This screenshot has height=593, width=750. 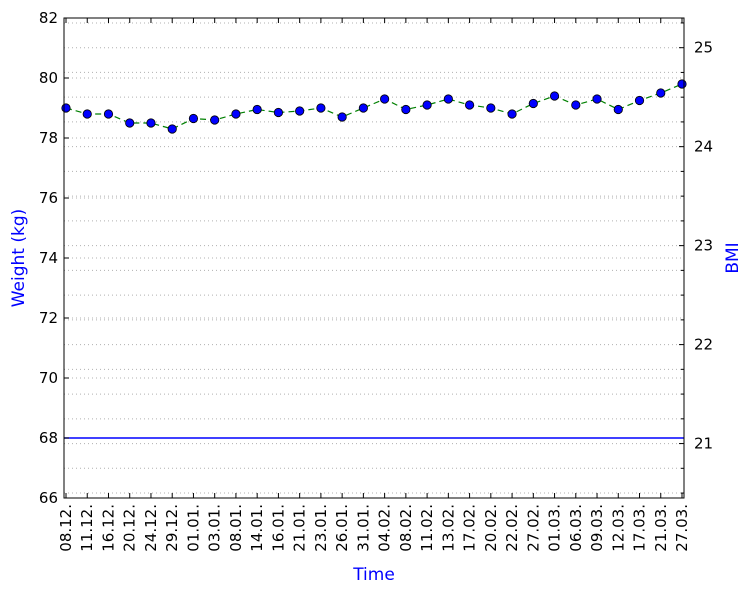 What do you see at coordinates (278, 528) in the screenshot?
I see `x-tick-label: 16.01.` at bounding box center [278, 528].